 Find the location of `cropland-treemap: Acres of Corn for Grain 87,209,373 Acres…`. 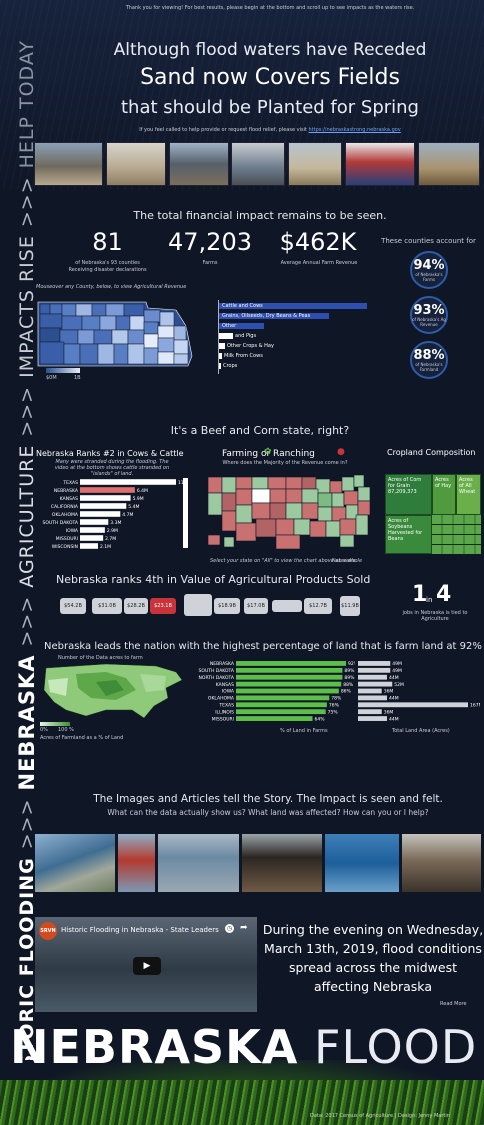

cropland-treemap: Acres of Corn for Grain 87,209,373 Acres… is located at coordinates (433, 514).